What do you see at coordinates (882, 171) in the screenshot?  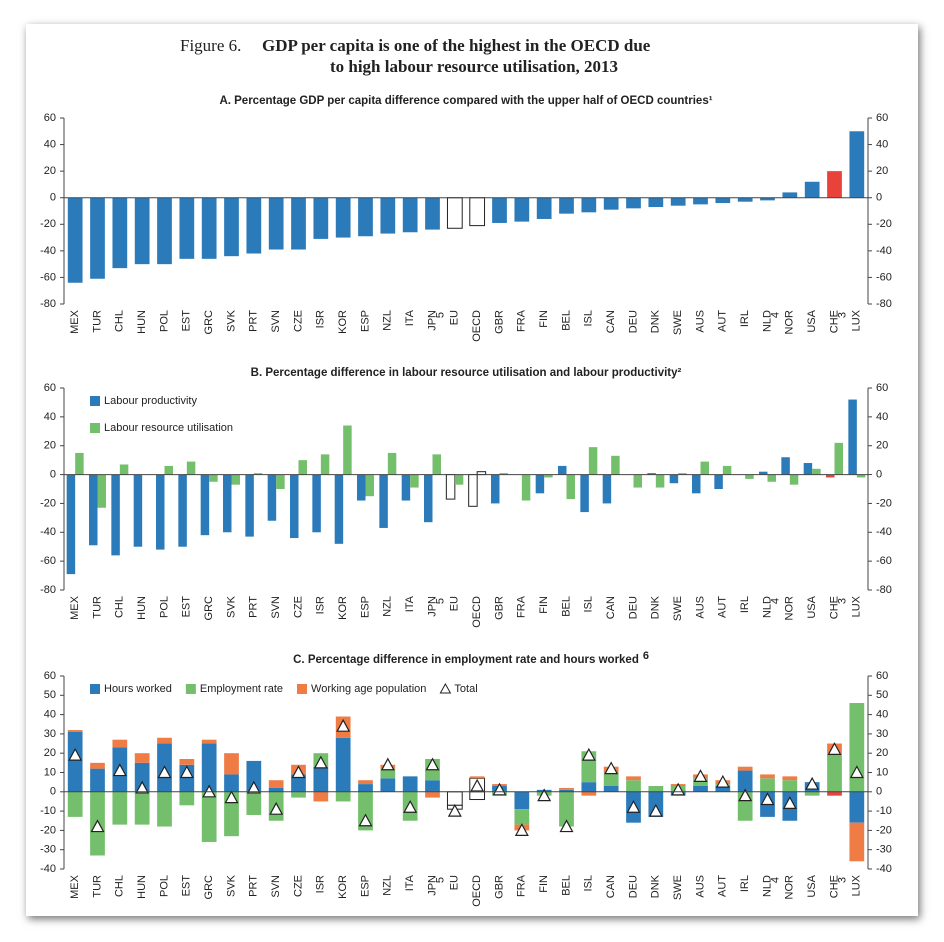 I see `y2-tick-label: 20` at bounding box center [882, 171].